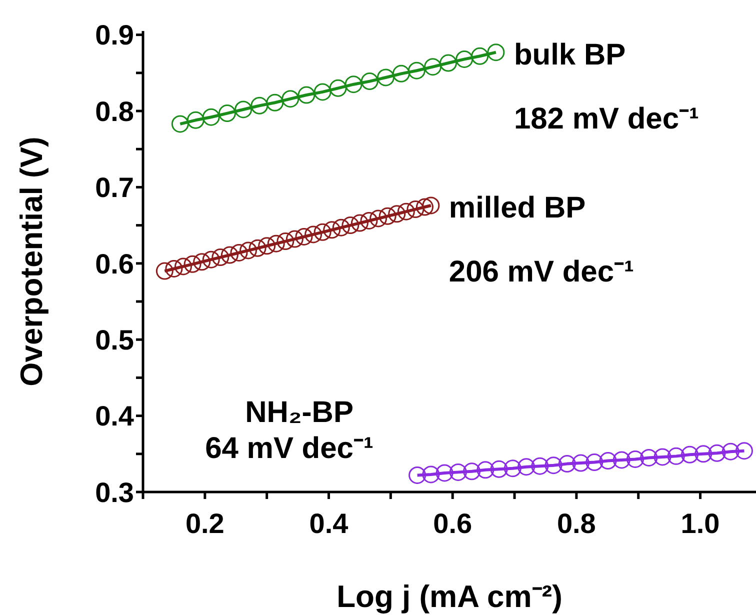 Image resolution: width=756 pixels, height=615 pixels. Describe the element at coordinates (541, 271) in the screenshot. I see `annotation: 206 mV dec⁻¹` at that location.